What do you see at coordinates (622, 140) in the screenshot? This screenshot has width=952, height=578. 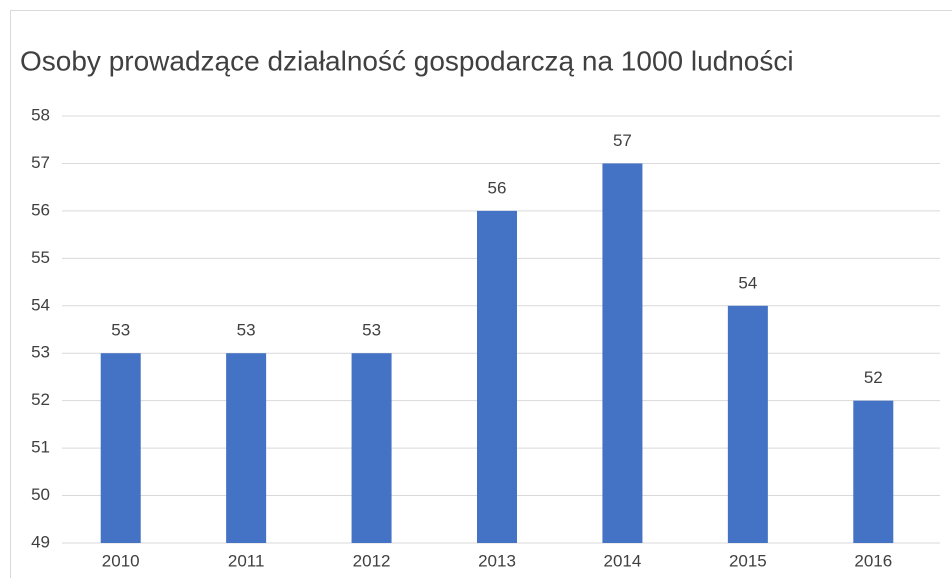 I see `data-label: 57` at bounding box center [622, 140].